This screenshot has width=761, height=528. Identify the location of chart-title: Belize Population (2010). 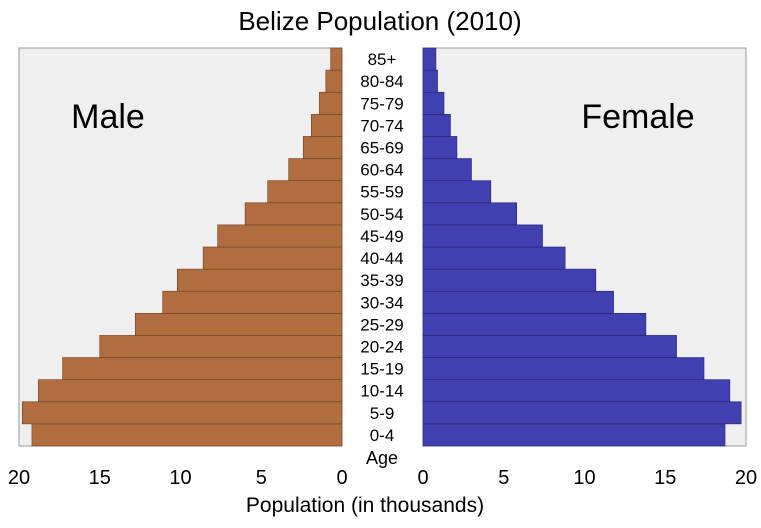
(379, 21).